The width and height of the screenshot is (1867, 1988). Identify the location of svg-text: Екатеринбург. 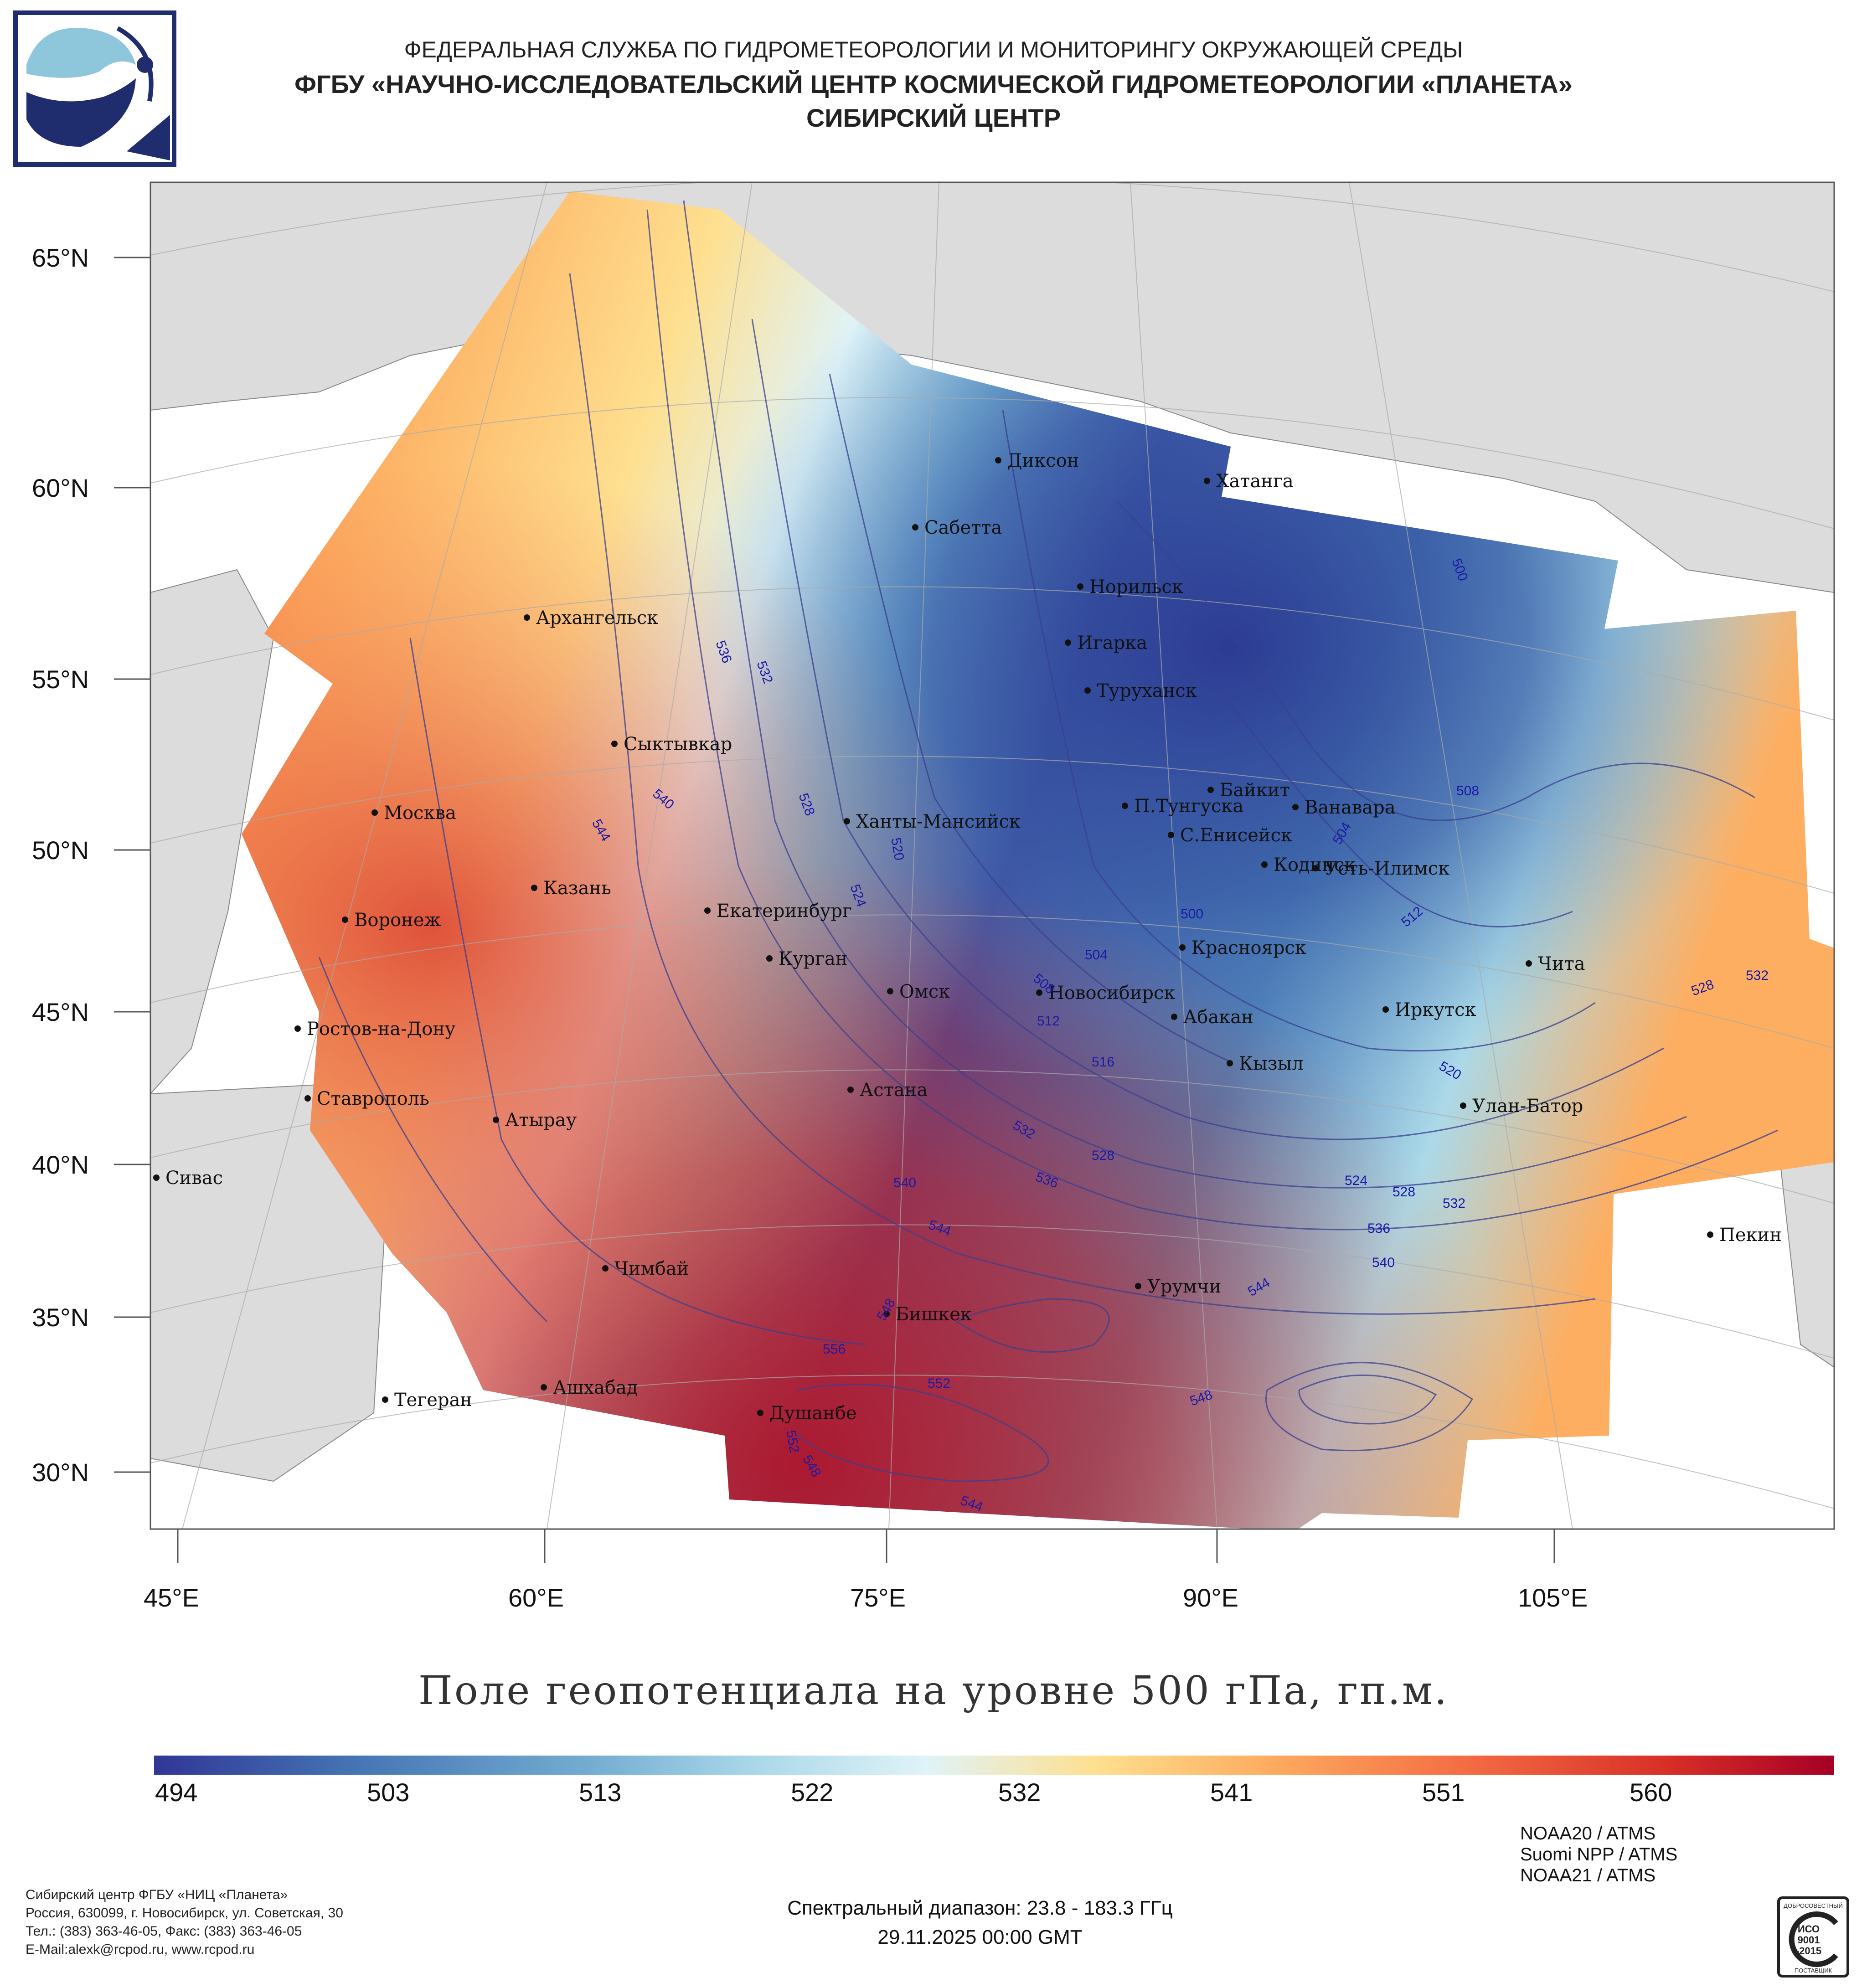
(784, 912).